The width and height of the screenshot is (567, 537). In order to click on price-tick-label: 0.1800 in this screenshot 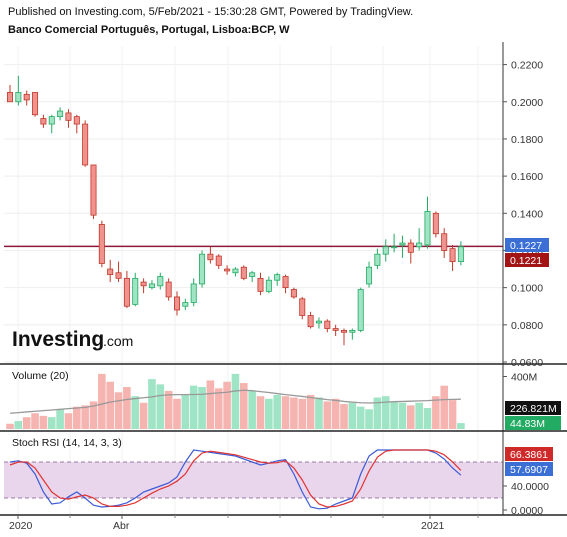, I will do `click(527, 140)`.